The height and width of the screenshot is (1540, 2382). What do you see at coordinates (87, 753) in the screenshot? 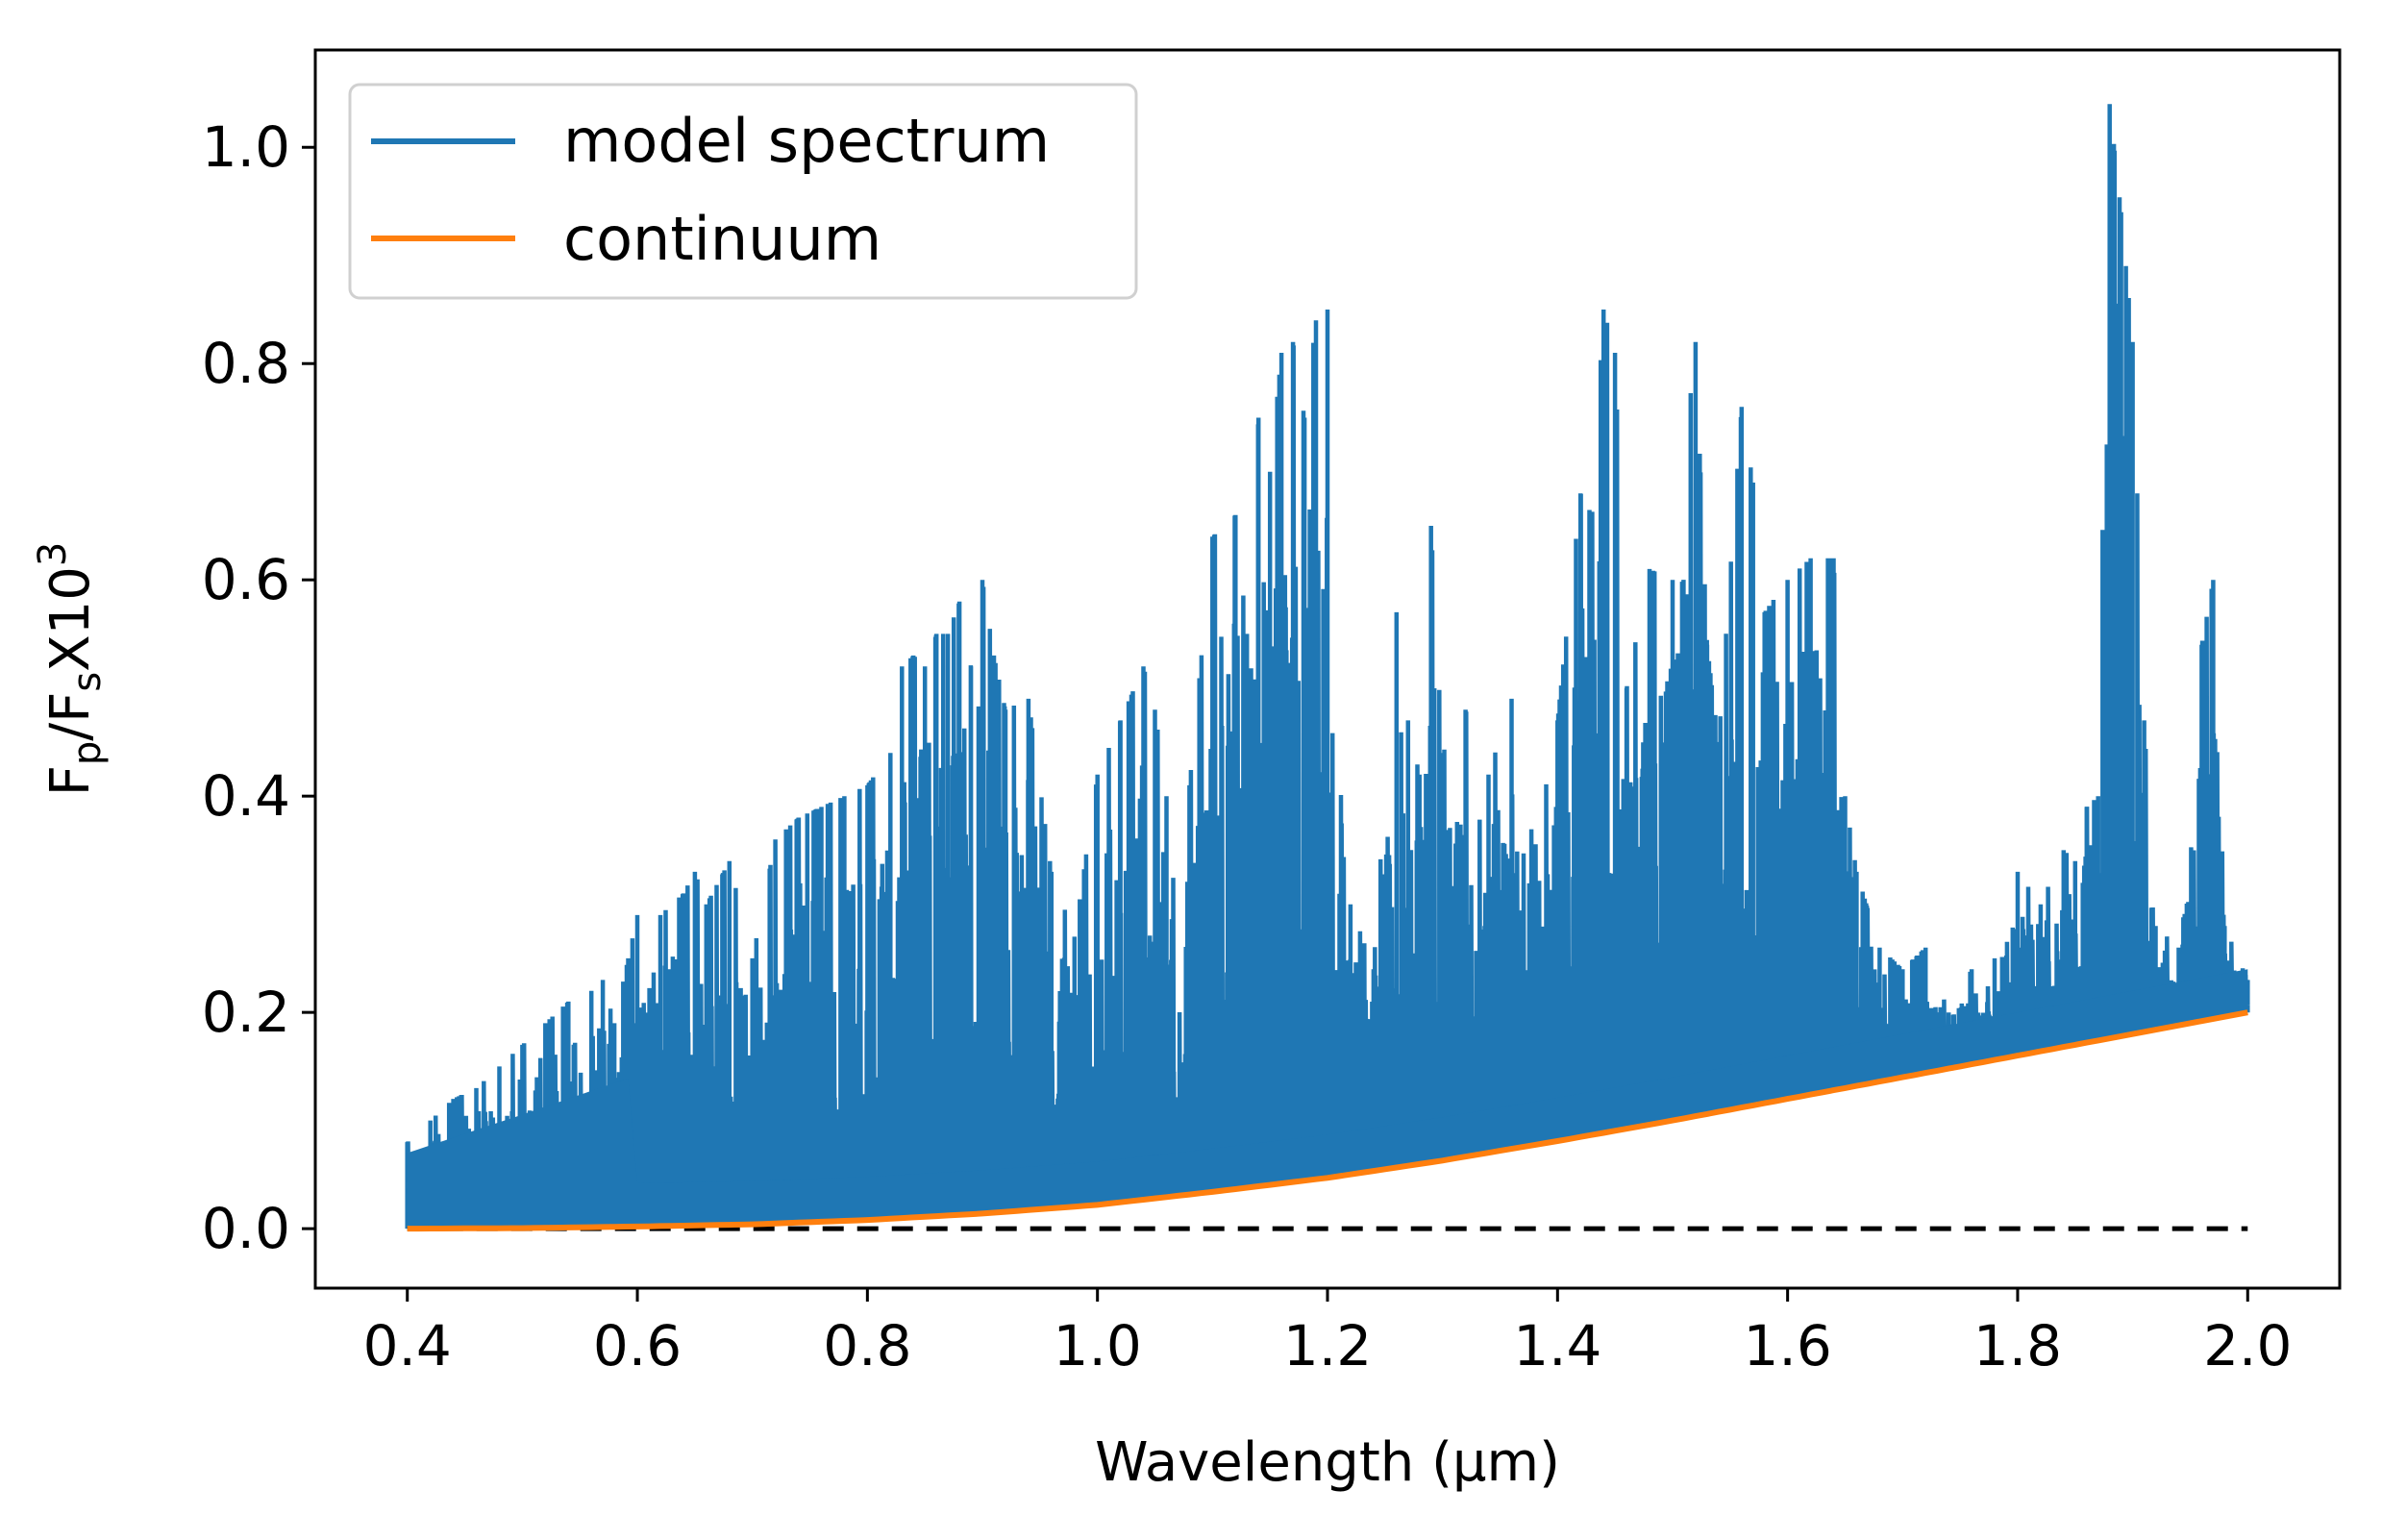
I see `y-label-sub1: p` at bounding box center [87, 753].